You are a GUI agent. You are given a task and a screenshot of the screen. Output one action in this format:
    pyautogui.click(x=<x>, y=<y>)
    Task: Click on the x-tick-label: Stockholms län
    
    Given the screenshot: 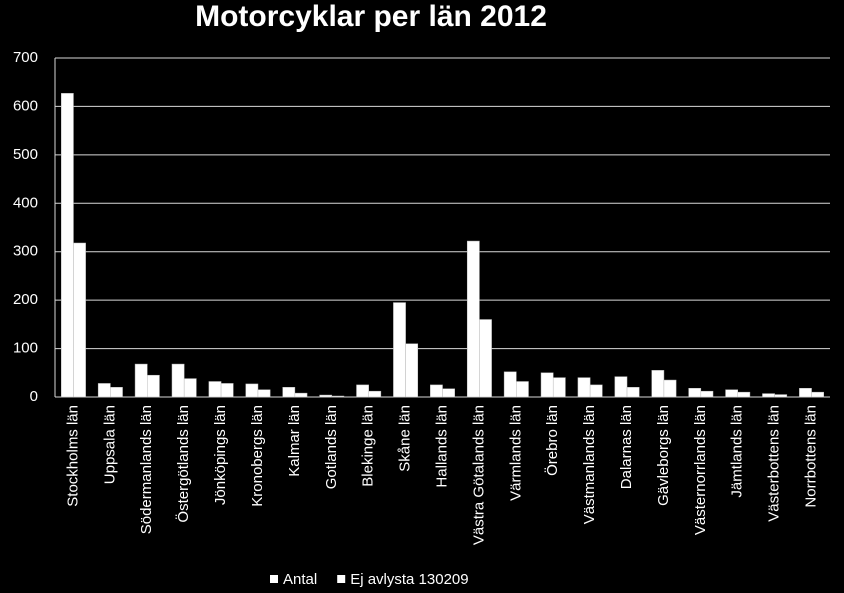 What is the action you would take?
    pyautogui.click(x=72, y=456)
    